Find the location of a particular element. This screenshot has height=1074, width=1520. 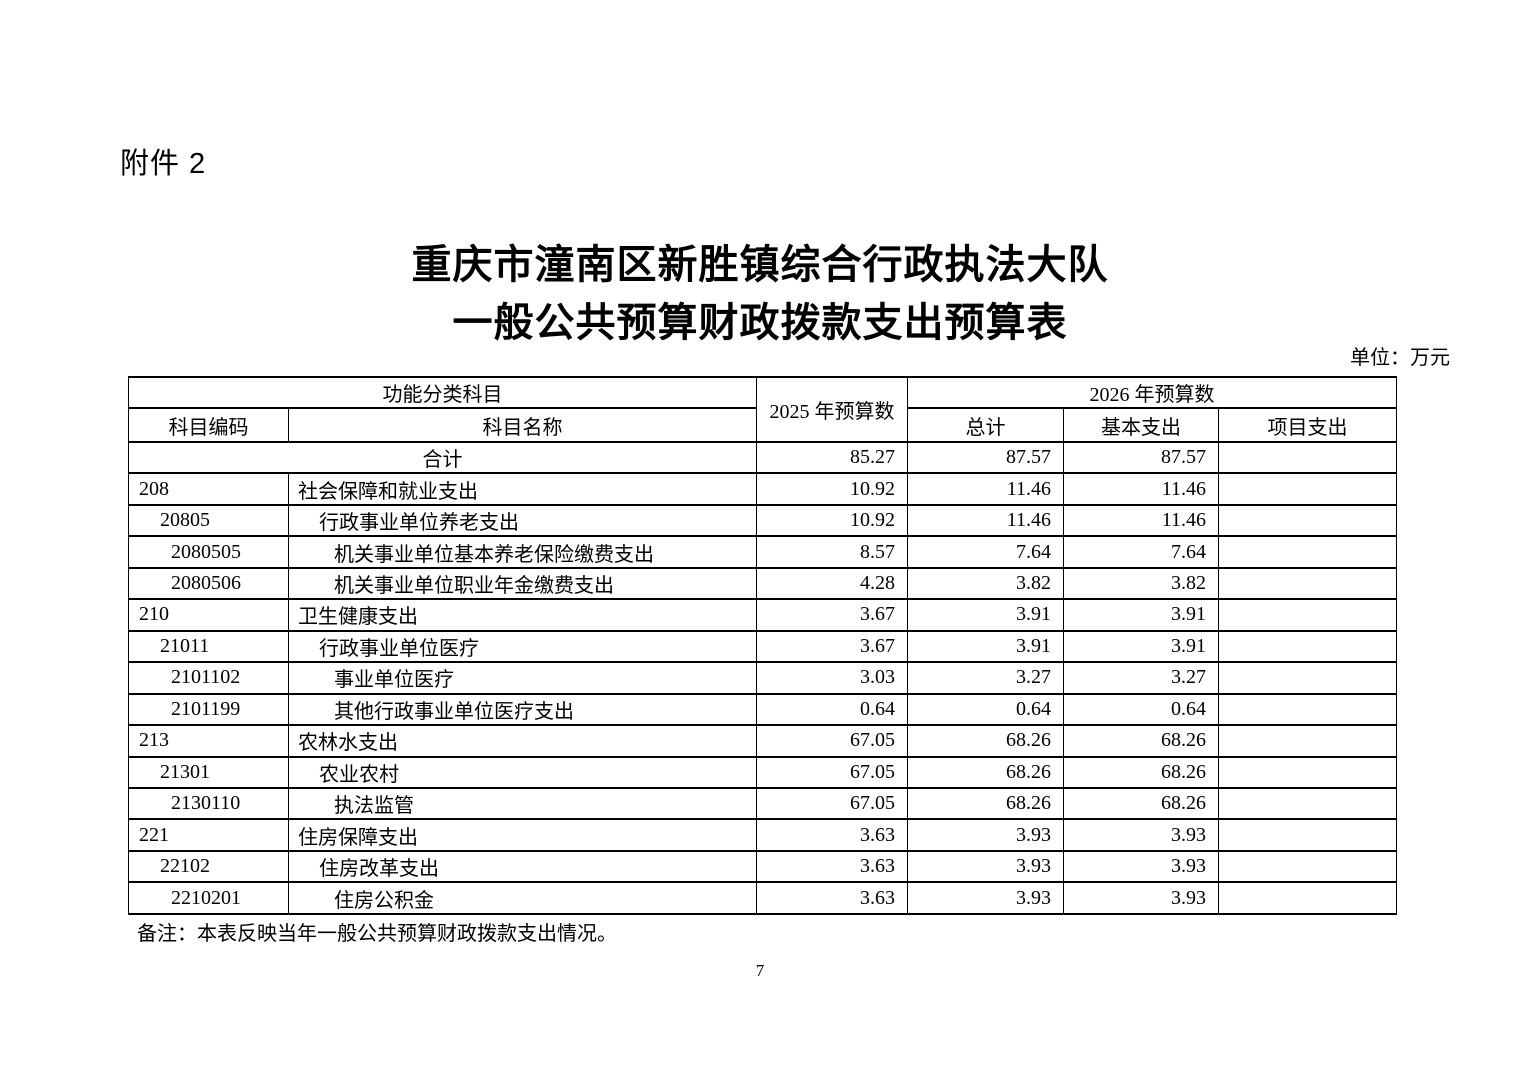

table-row: 213 农林水支出 67.05 68.26 68.26 is located at coordinates (762, 741).